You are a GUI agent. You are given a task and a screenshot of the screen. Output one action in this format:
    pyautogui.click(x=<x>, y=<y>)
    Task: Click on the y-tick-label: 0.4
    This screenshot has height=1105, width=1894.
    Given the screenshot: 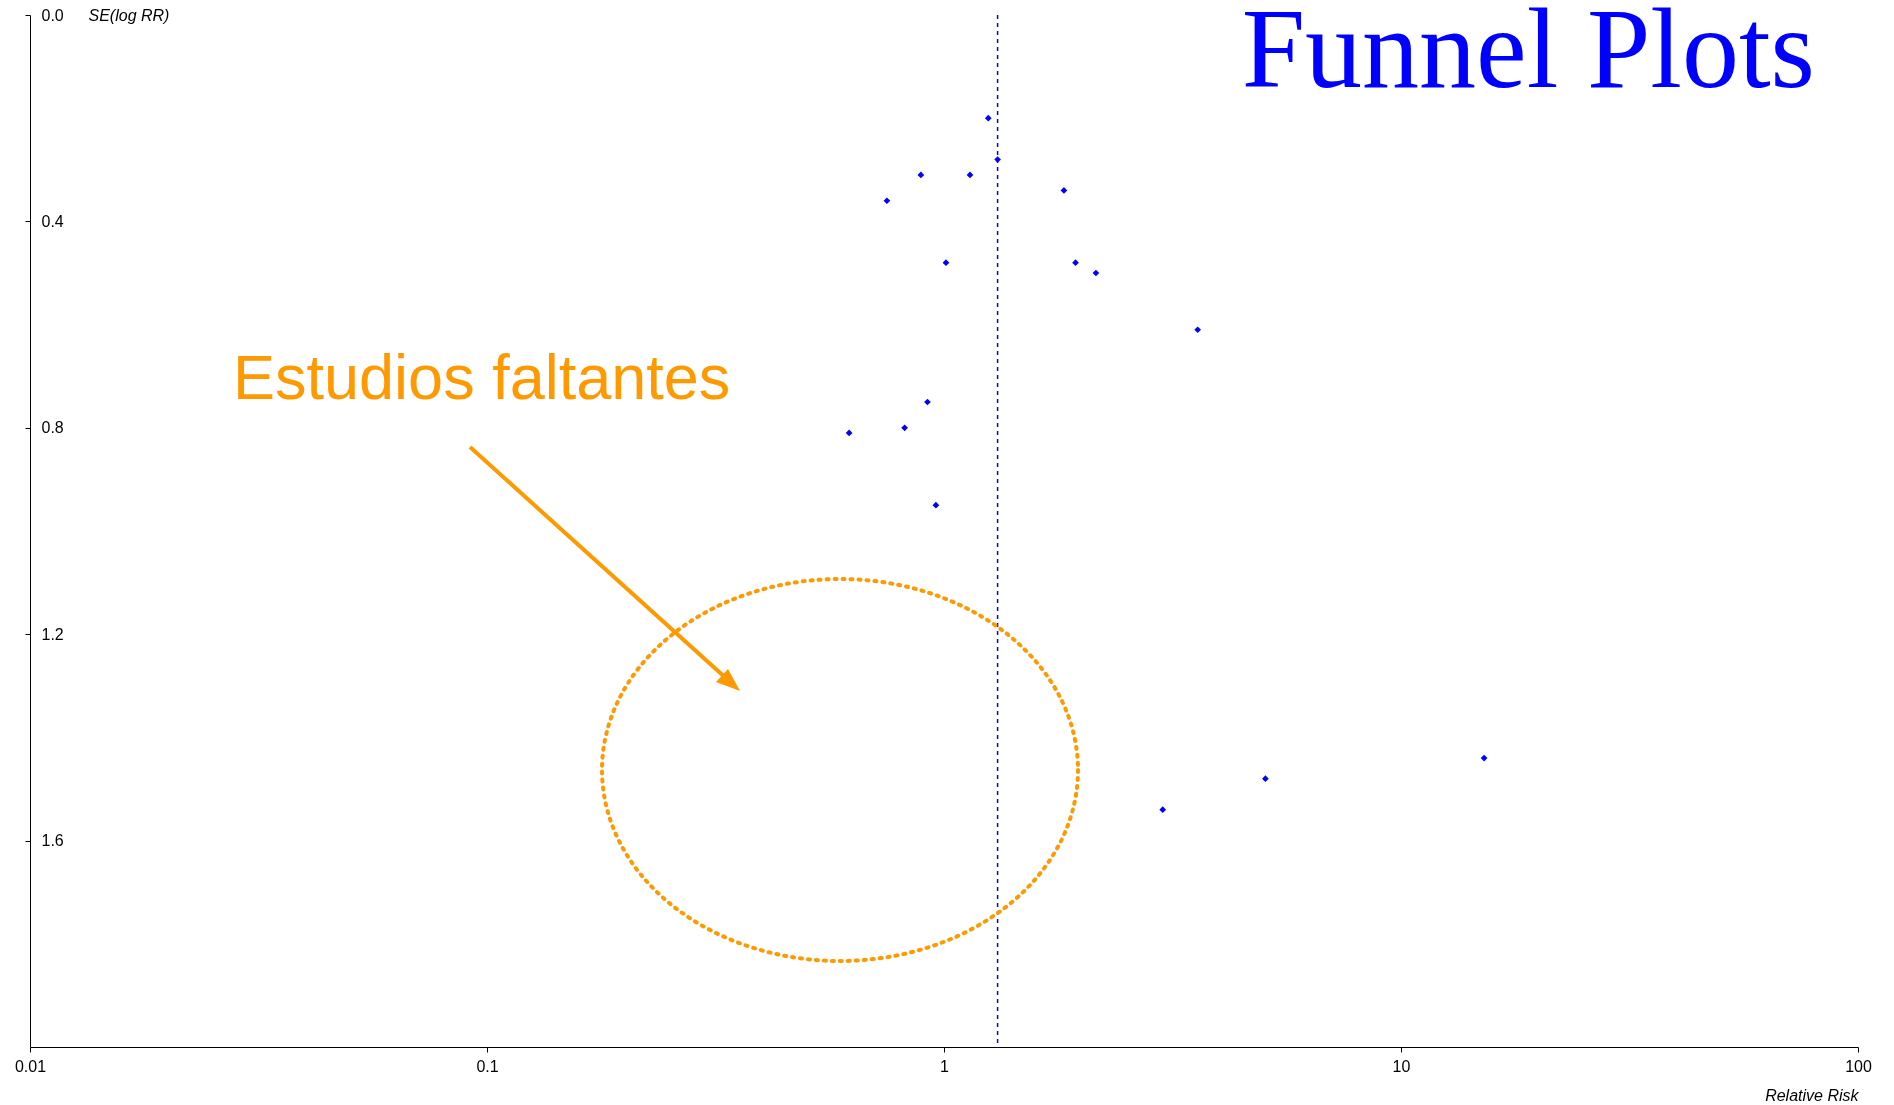 What is the action you would take?
    pyautogui.click(x=52, y=221)
    